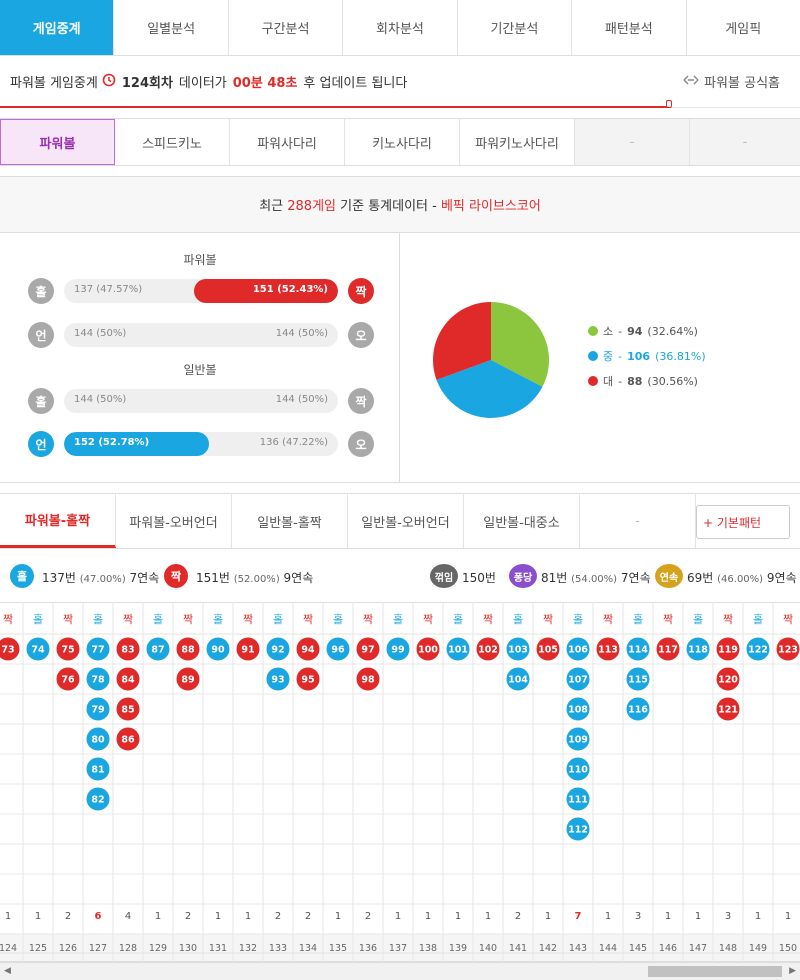 The width and height of the screenshot is (800, 980). I want to click on ball-number: 83, so click(127, 650).